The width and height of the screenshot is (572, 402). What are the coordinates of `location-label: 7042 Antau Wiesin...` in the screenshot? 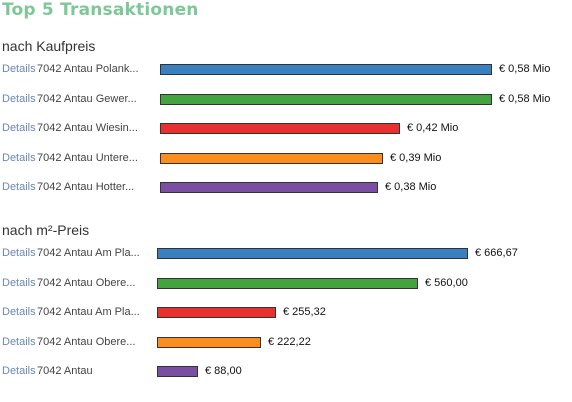 It's located at (87, 128).